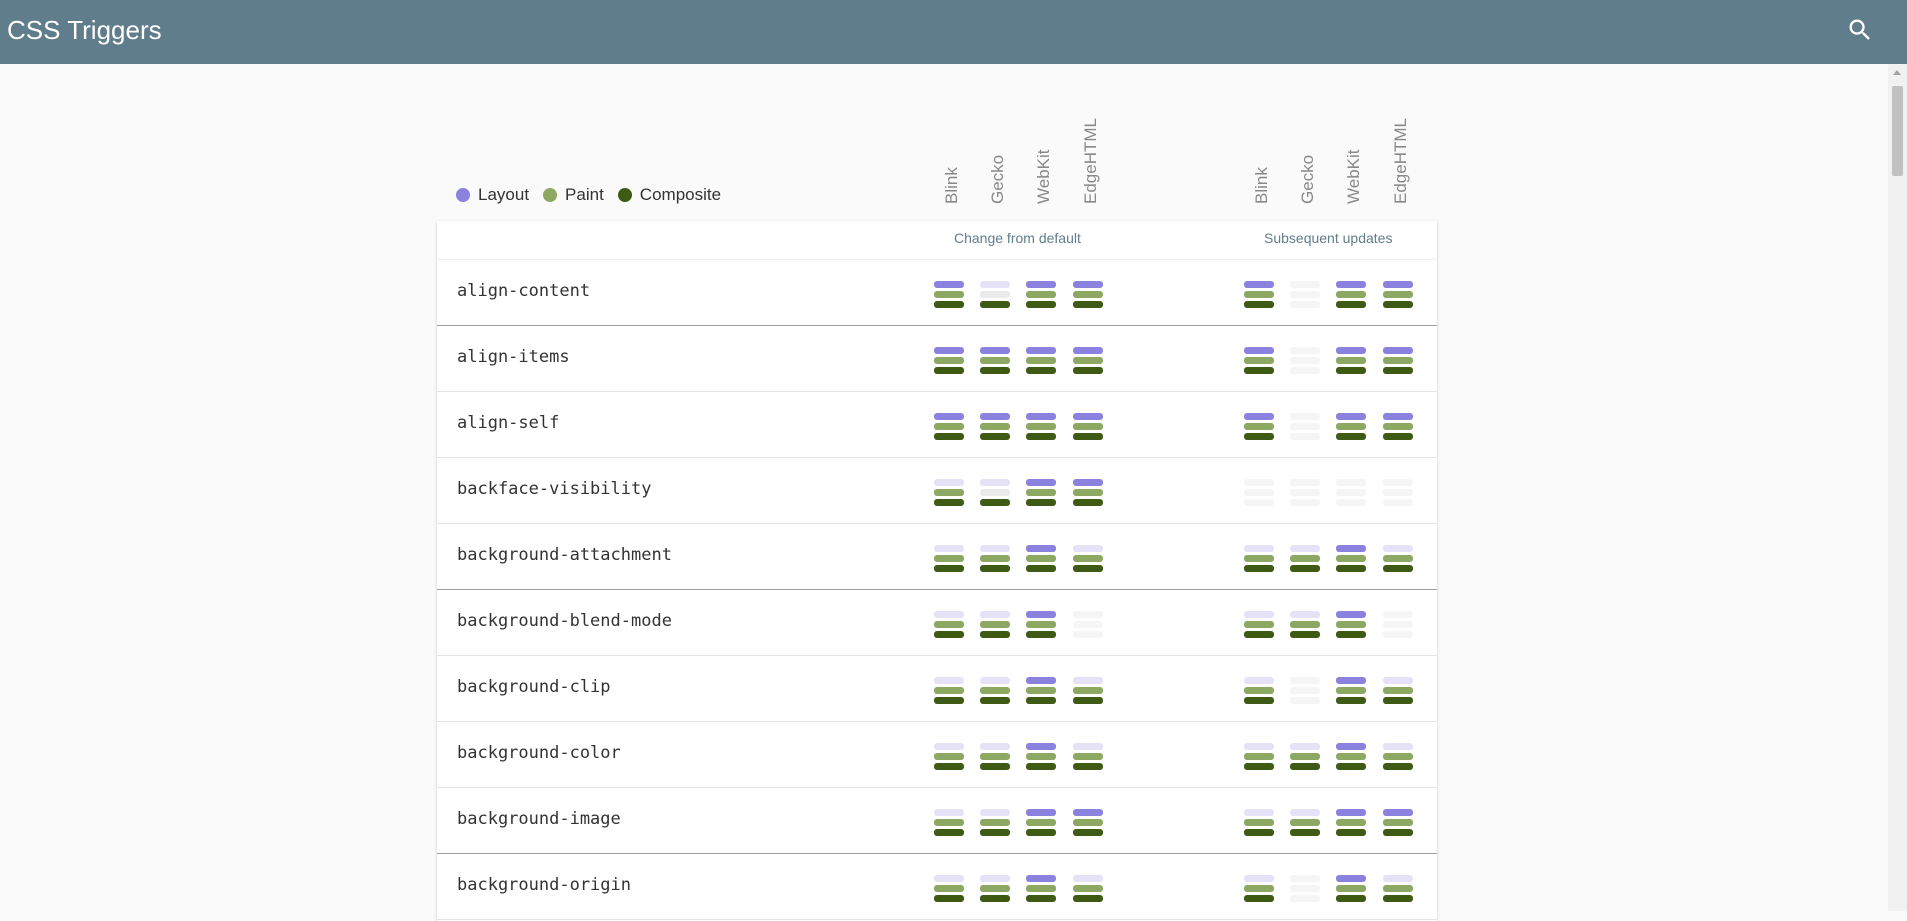  I want to click on table-row: backface-visibility, so click(937, 490).